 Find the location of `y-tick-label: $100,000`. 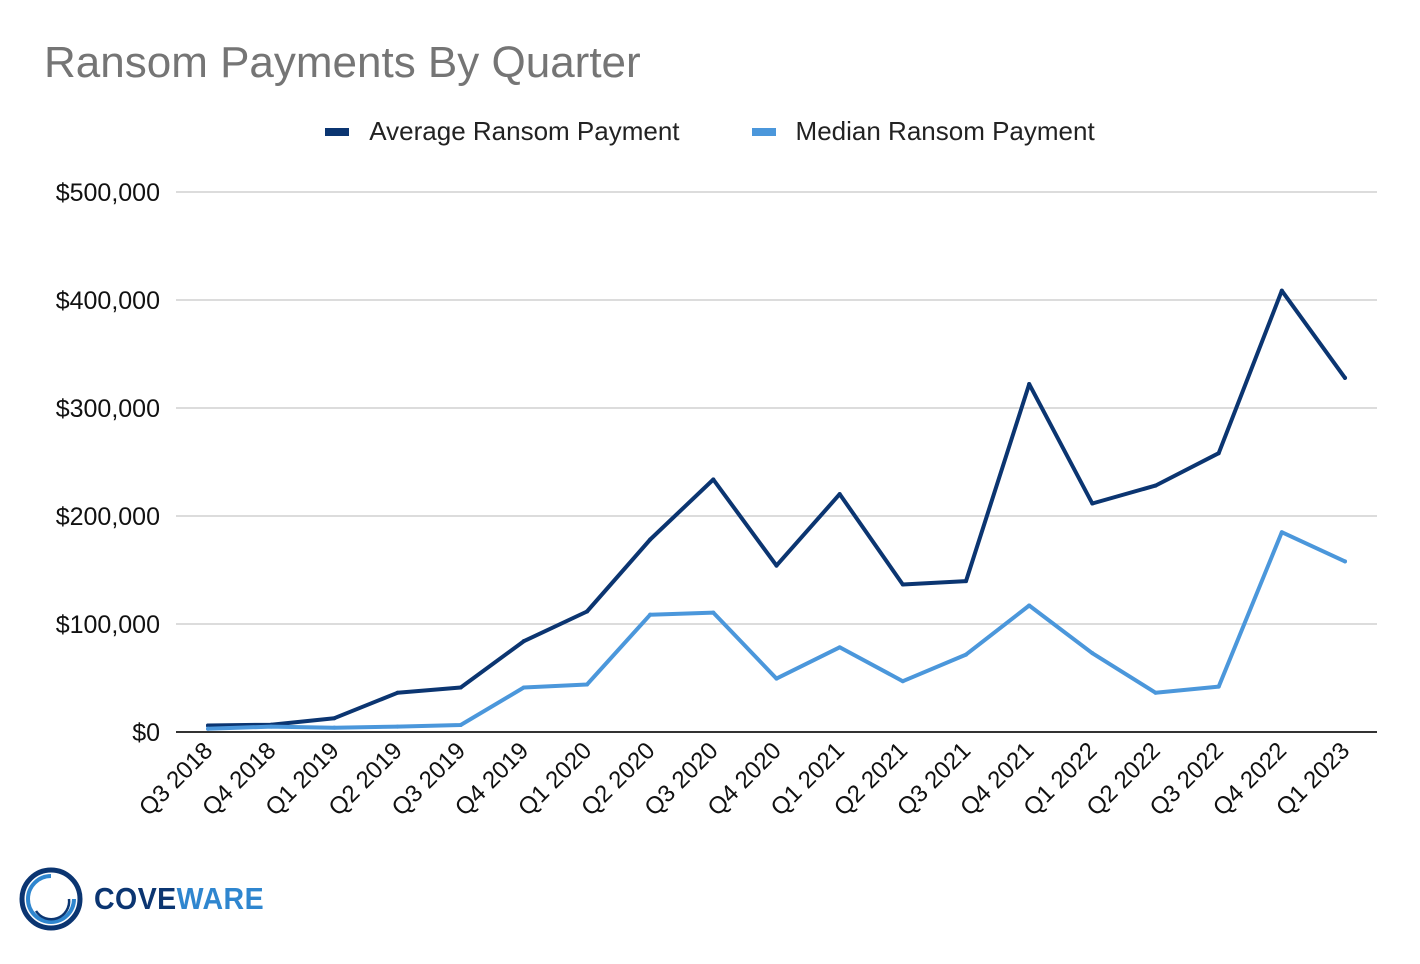

y-tick-label: $100,000 is located at coordinates (108, 625).